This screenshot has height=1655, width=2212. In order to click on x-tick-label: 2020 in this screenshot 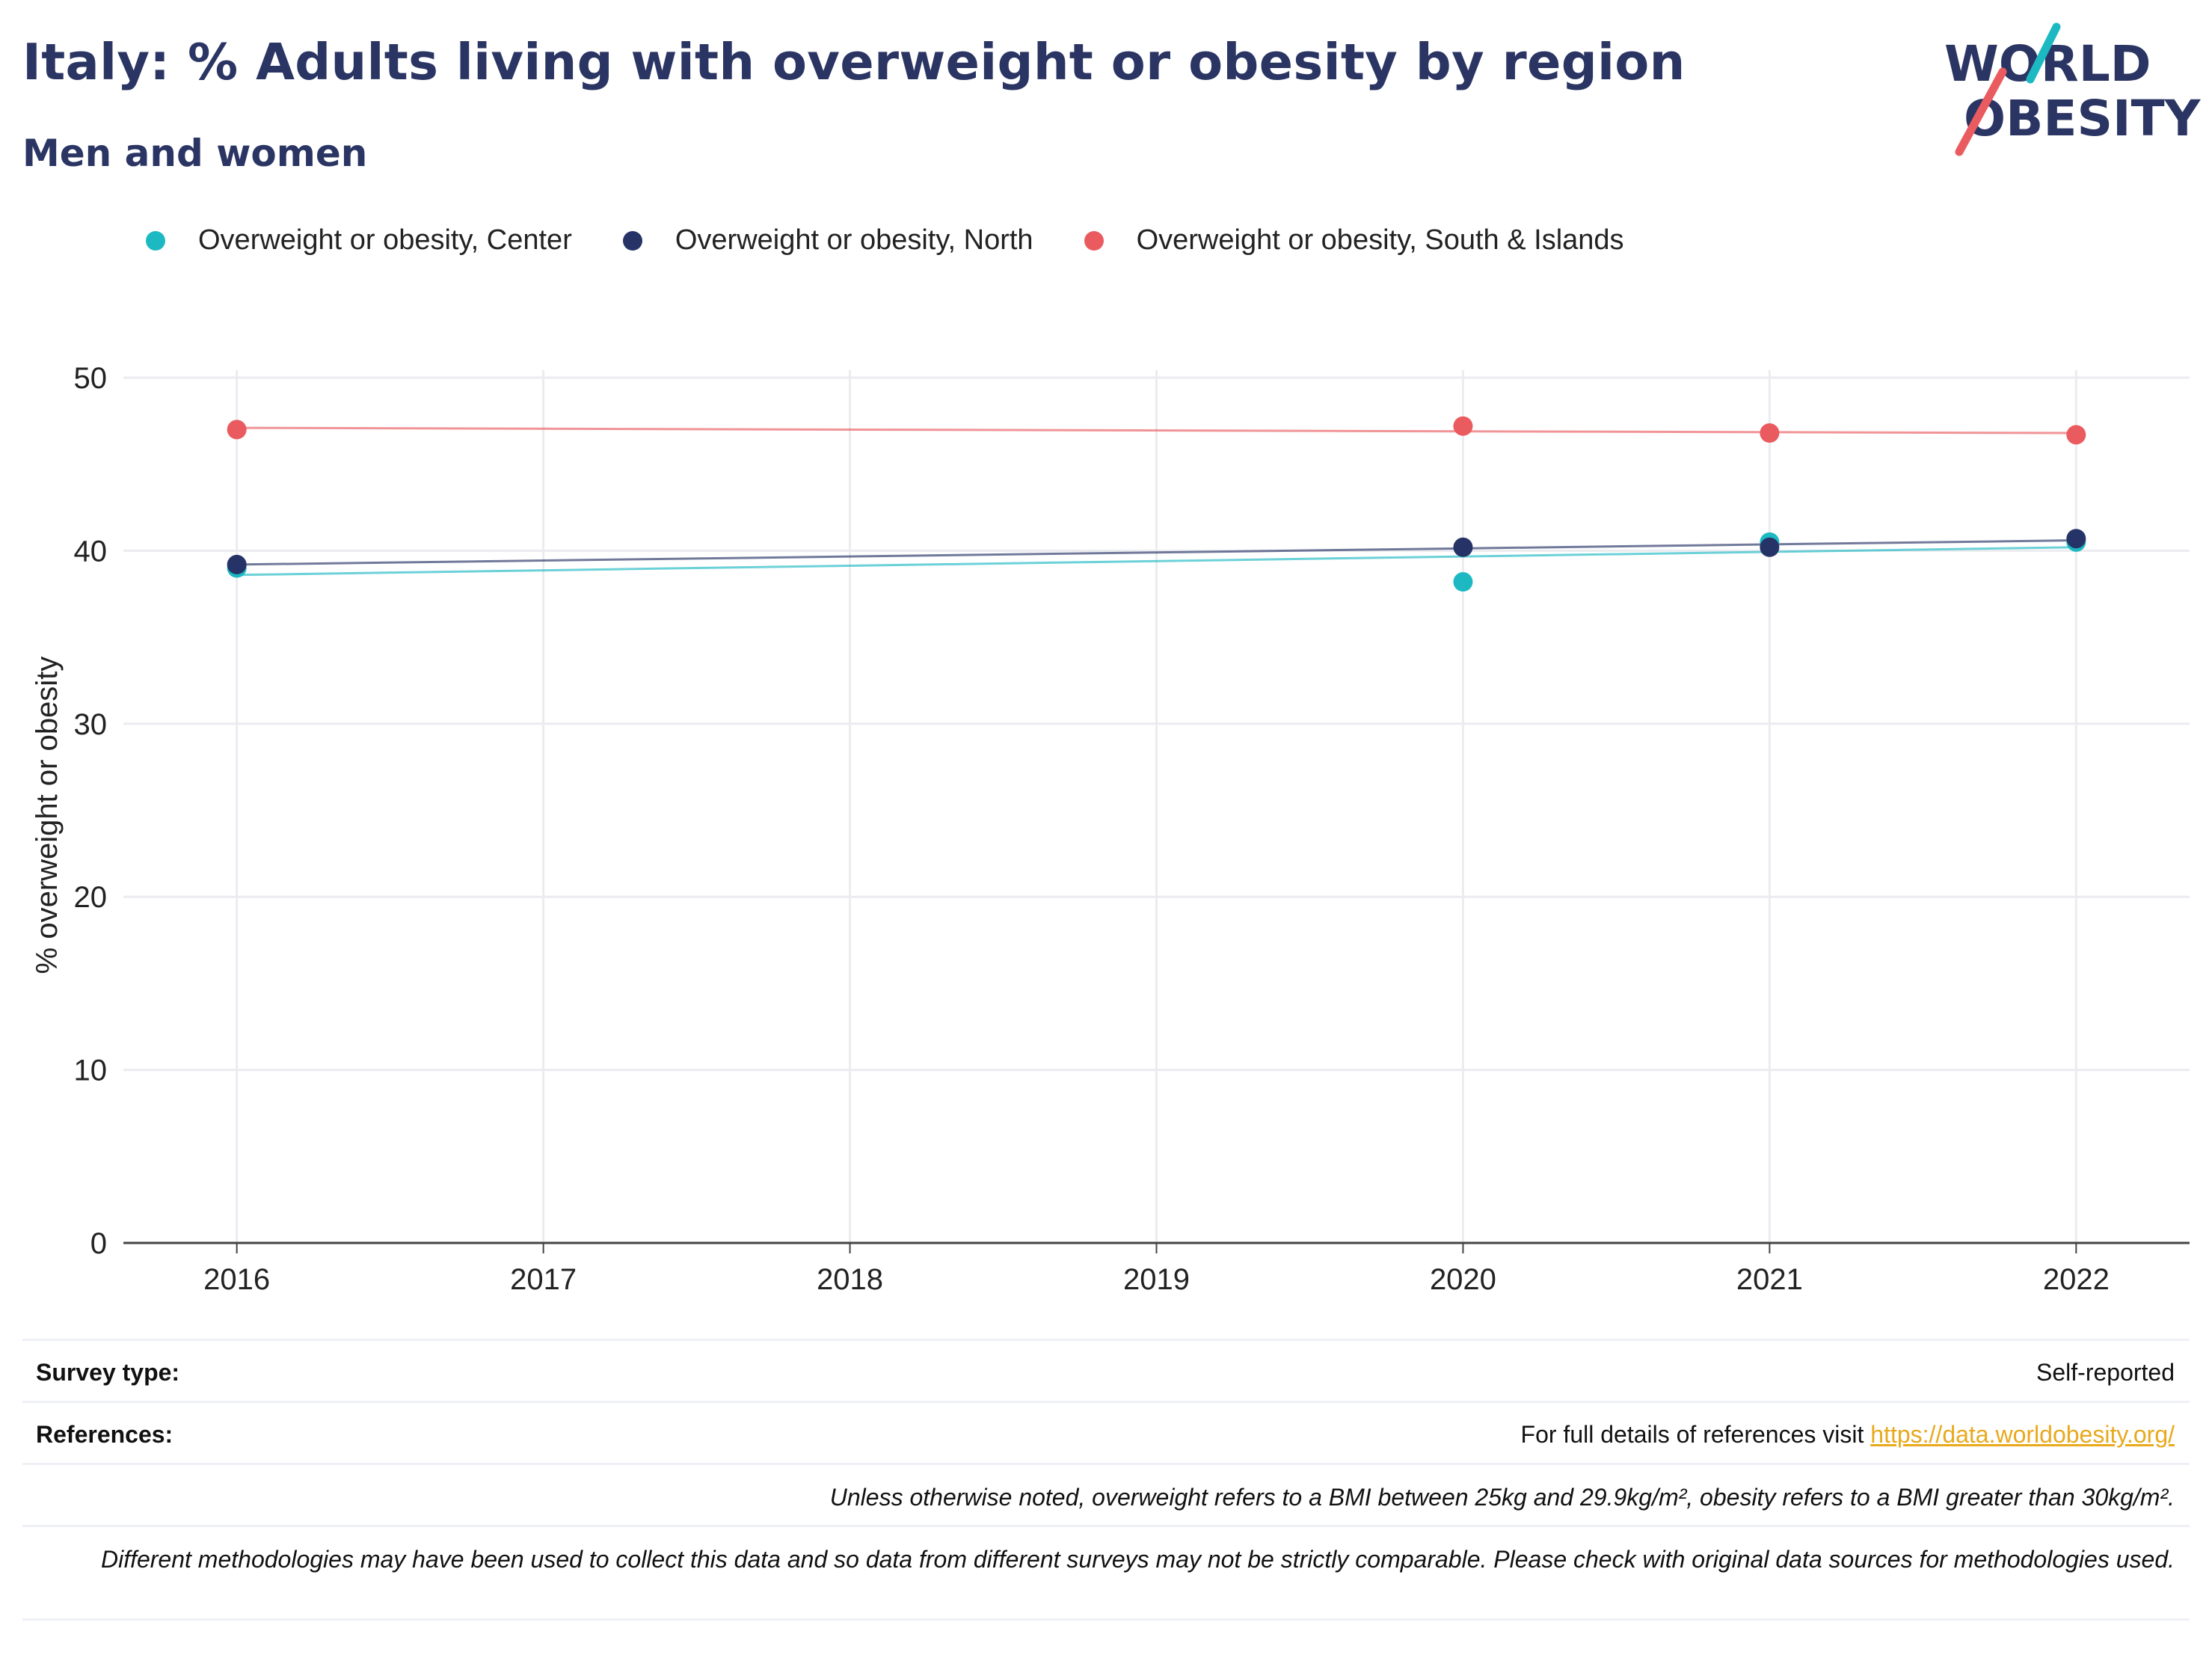, I will do `click(1463, 1279)`.